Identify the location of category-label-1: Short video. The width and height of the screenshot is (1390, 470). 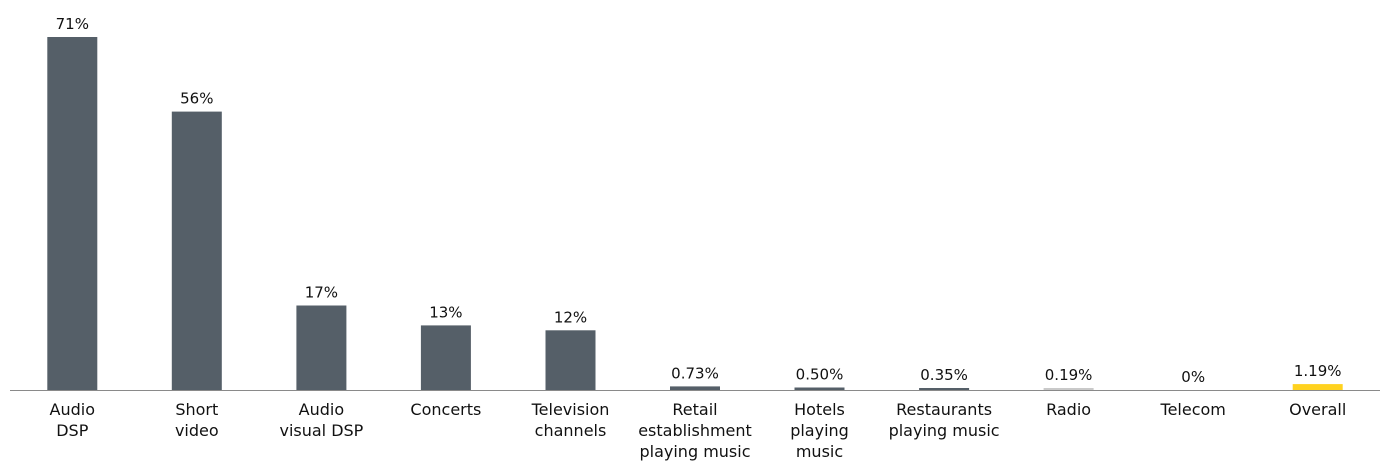
(197, 420).